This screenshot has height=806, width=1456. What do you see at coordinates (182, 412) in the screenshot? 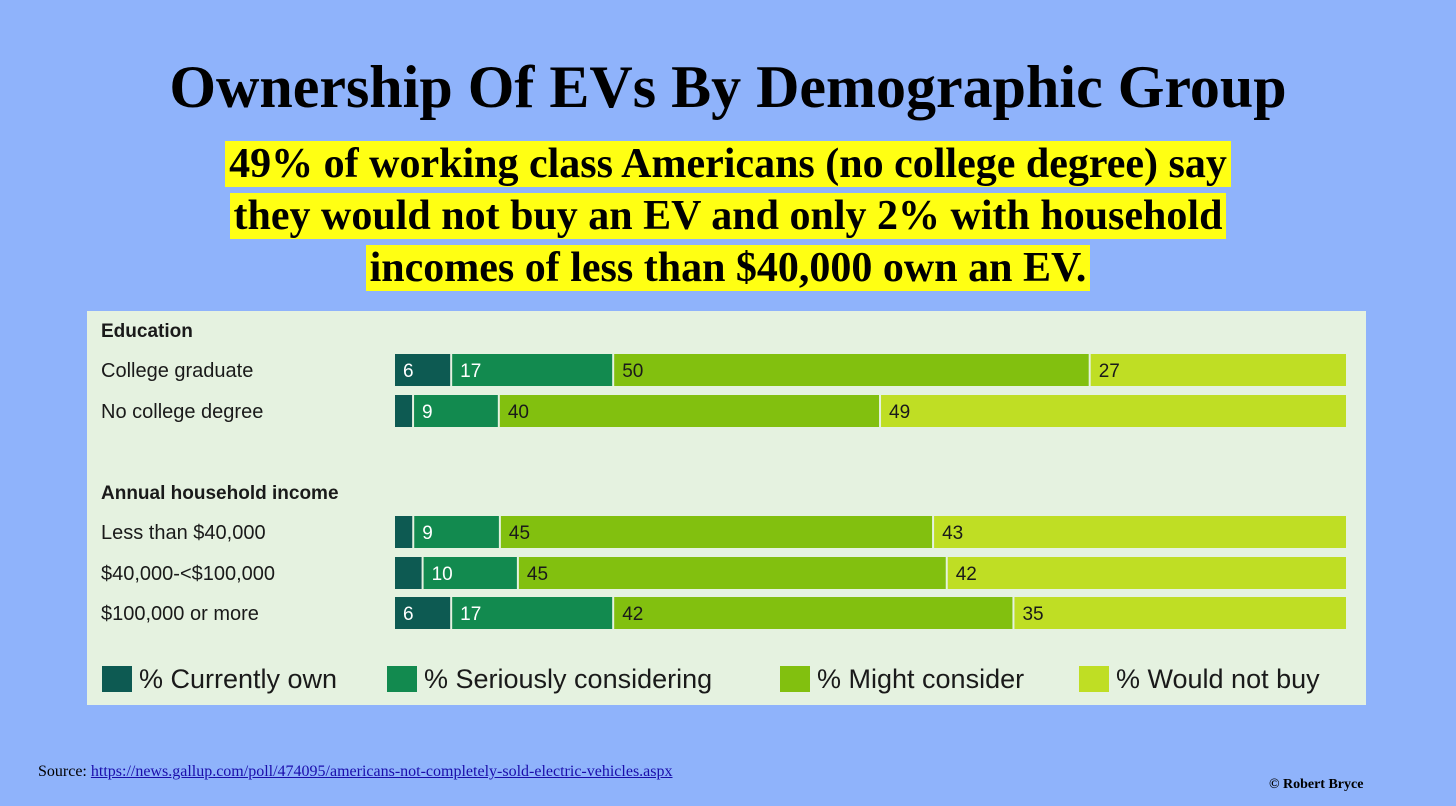
I see `row-label: No college degree` at bounding box center [182, 412].